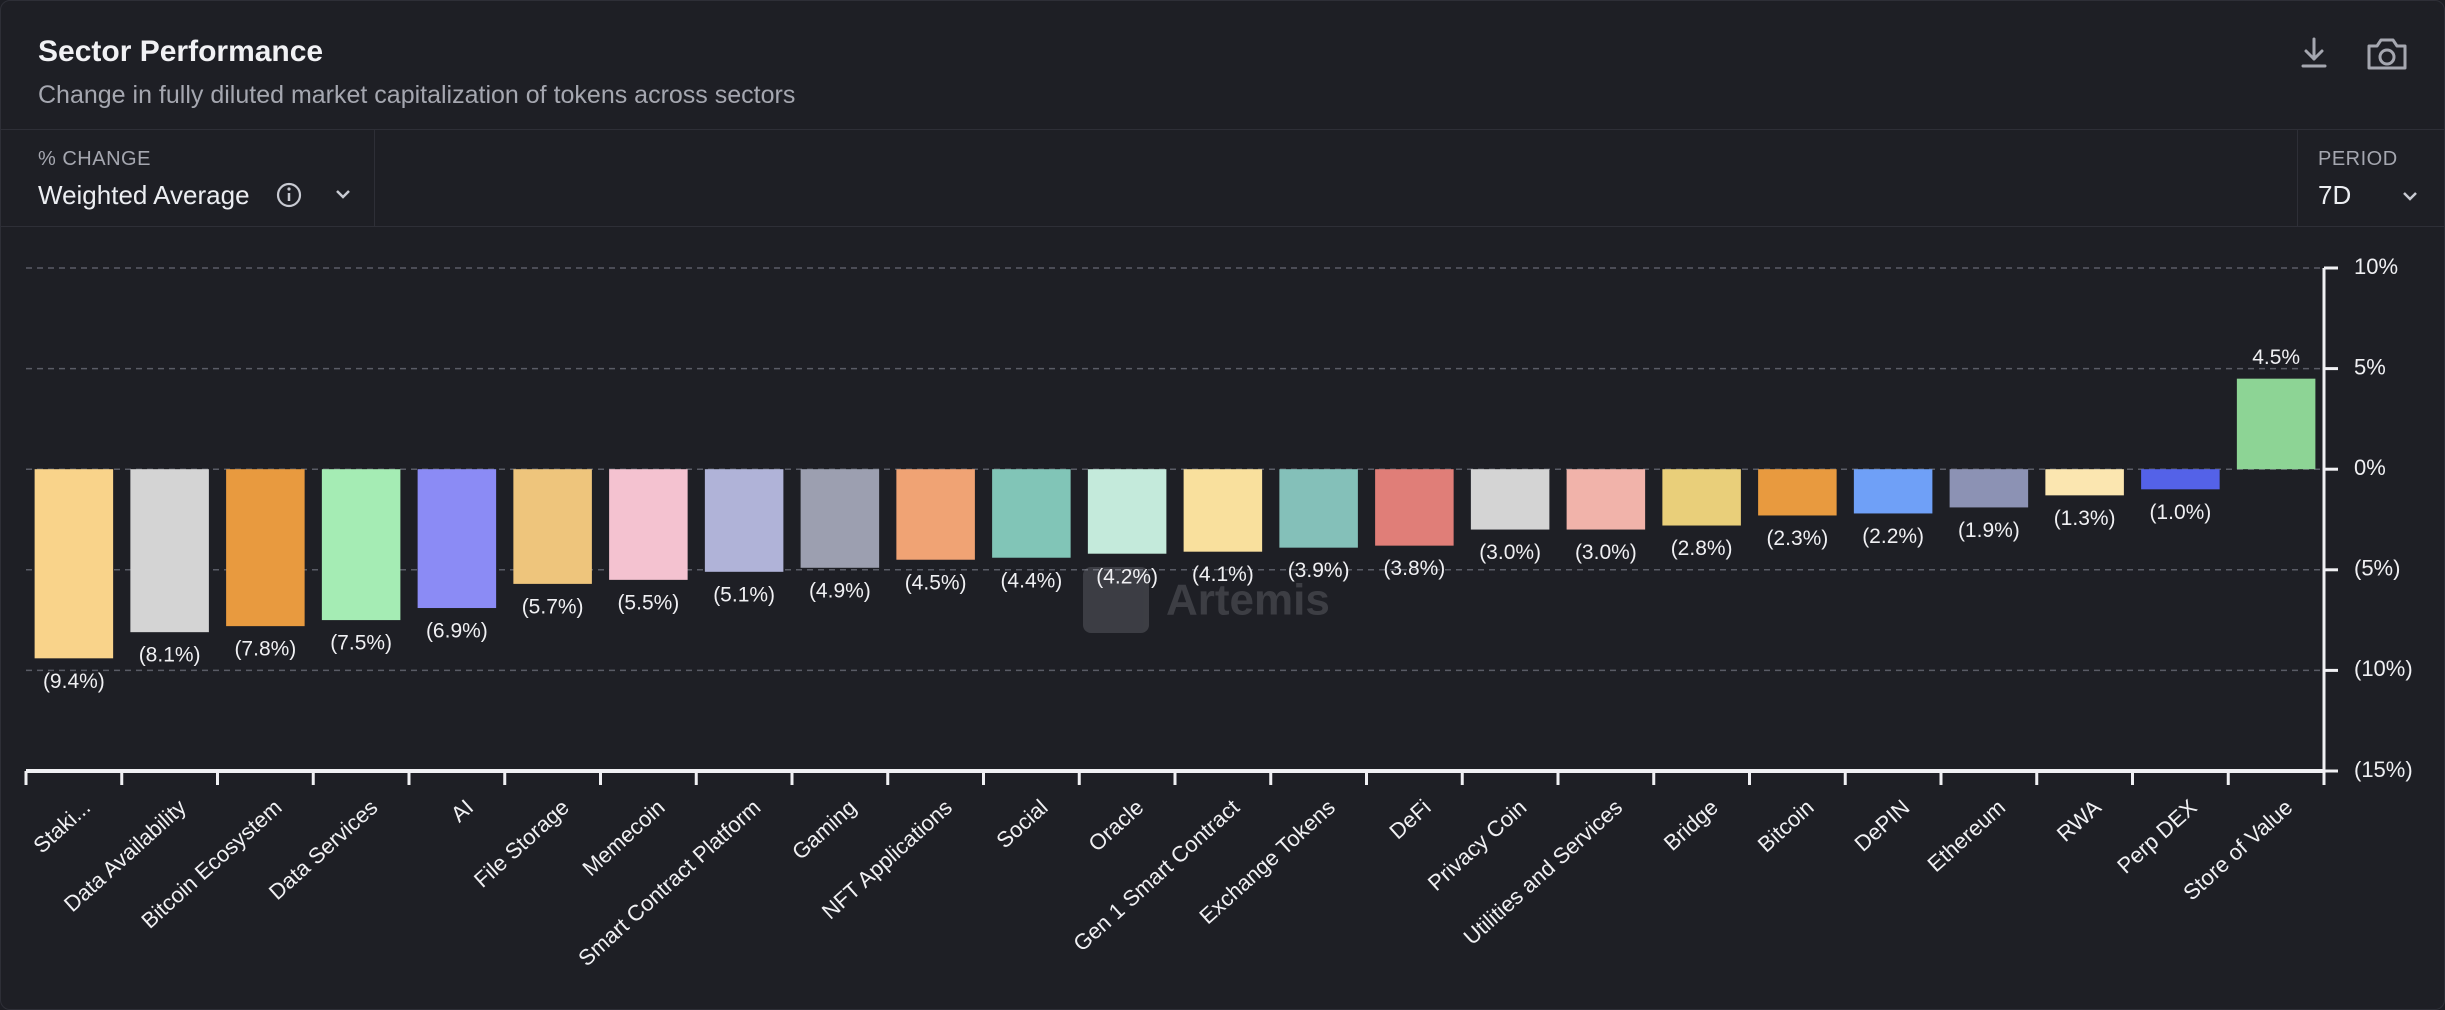  Describe the element at coordinates (462, 810) in the screenshot. I see `x-tick-label: AI` at that location.